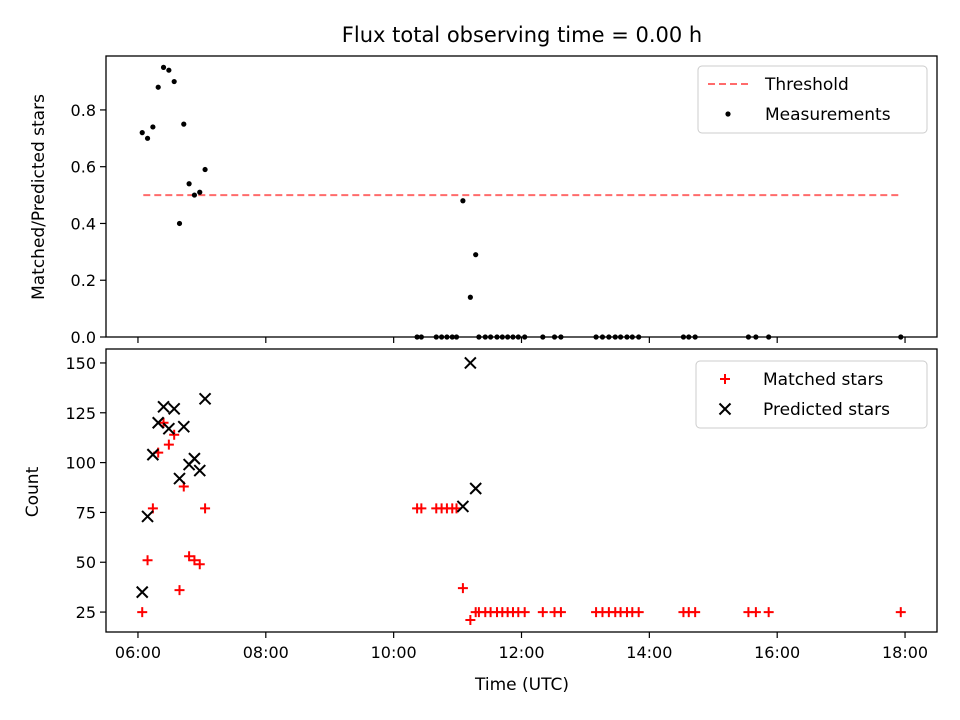 The height and width of the screenshot is (720, 960). Describe the element at coordinates (86, 562) in the screenshot. I see `y-tick-label: 50` at that location.